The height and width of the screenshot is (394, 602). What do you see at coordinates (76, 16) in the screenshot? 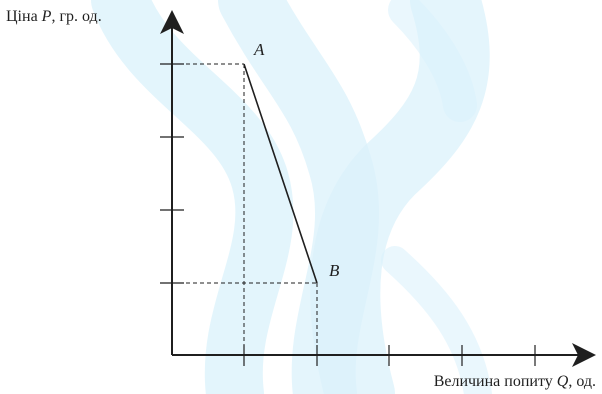
I see `y-axis-label-suffix: , гр. од.` at bounding box center [76, 16].